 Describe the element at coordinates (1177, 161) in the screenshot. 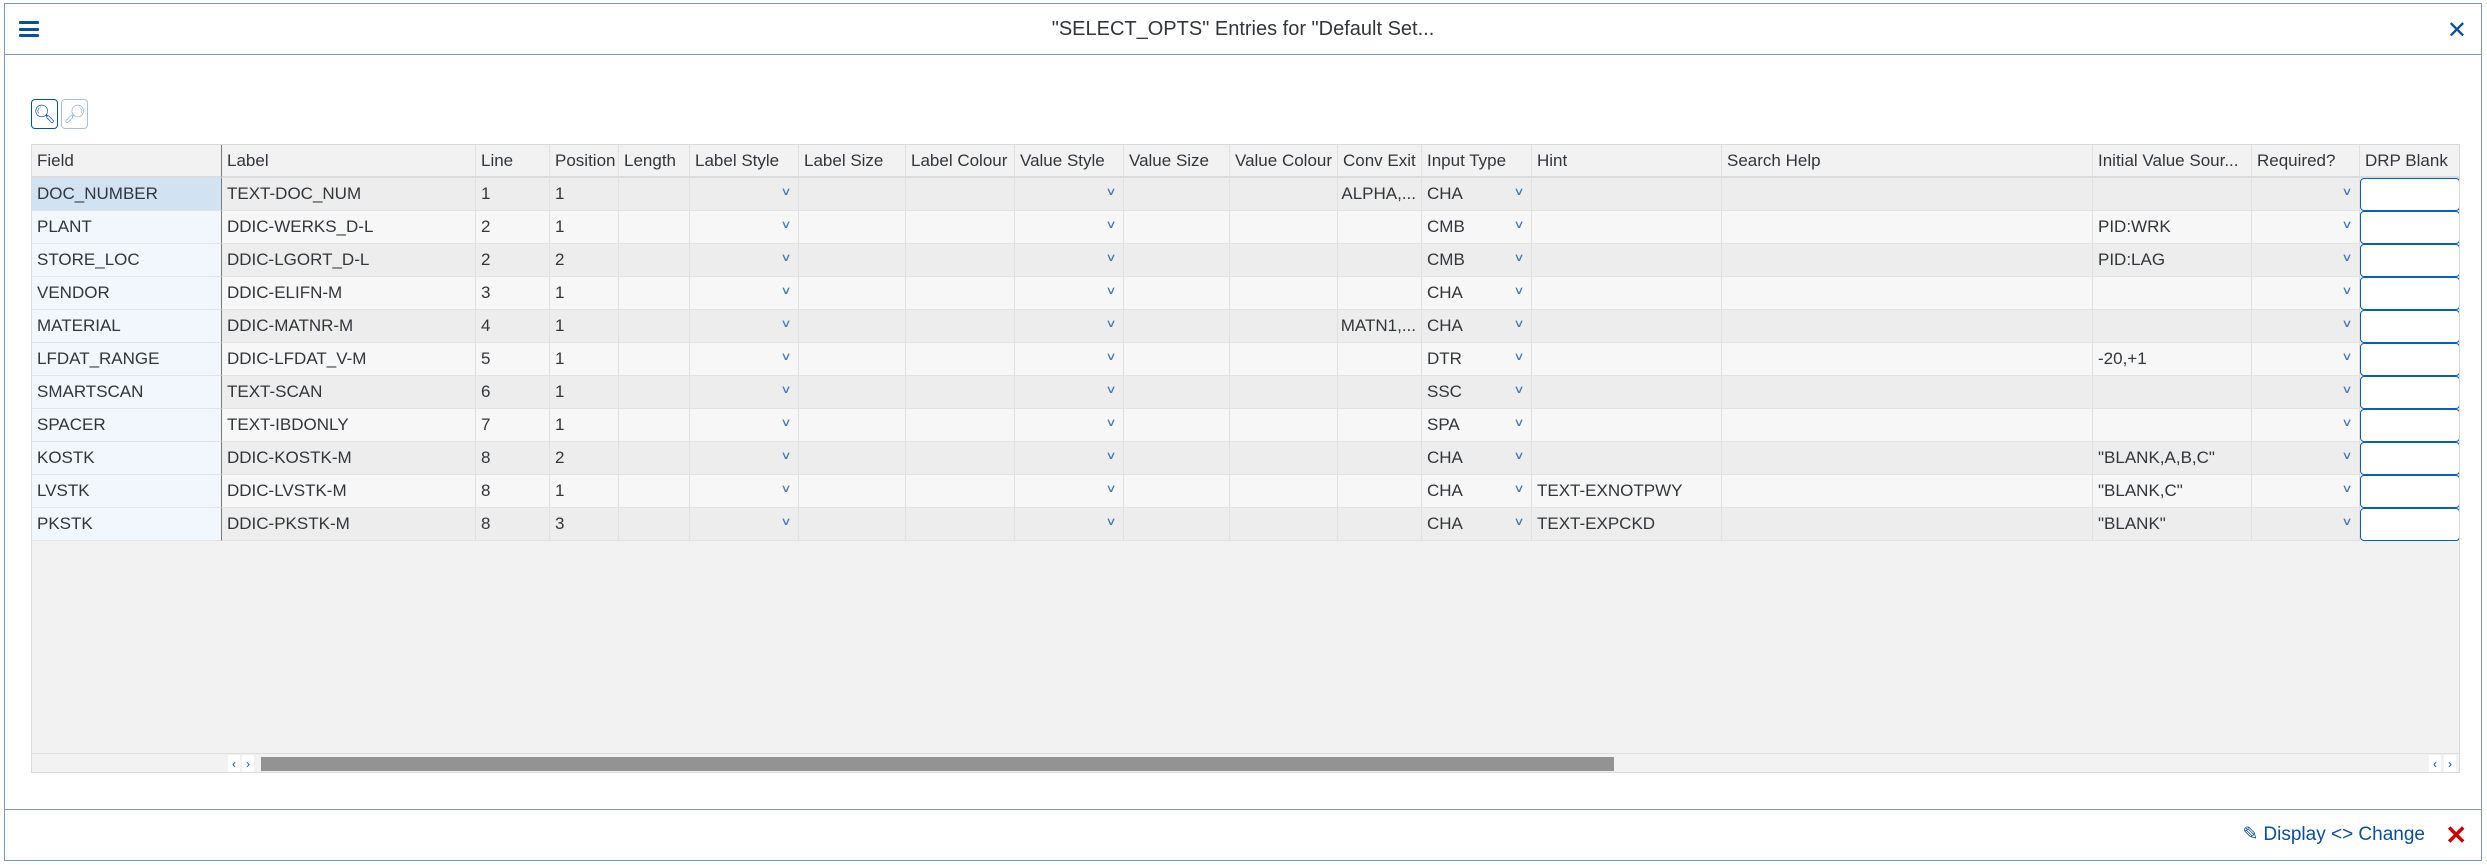

I see `column-header: Value Size` at that location.